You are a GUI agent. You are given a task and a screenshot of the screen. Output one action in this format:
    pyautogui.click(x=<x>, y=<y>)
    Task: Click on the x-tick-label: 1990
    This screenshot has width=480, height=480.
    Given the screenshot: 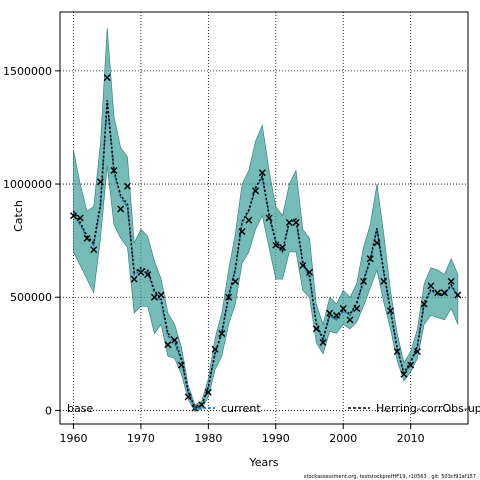 What is the action you would take?
    pyautogui.click(x=276, y=438)
    